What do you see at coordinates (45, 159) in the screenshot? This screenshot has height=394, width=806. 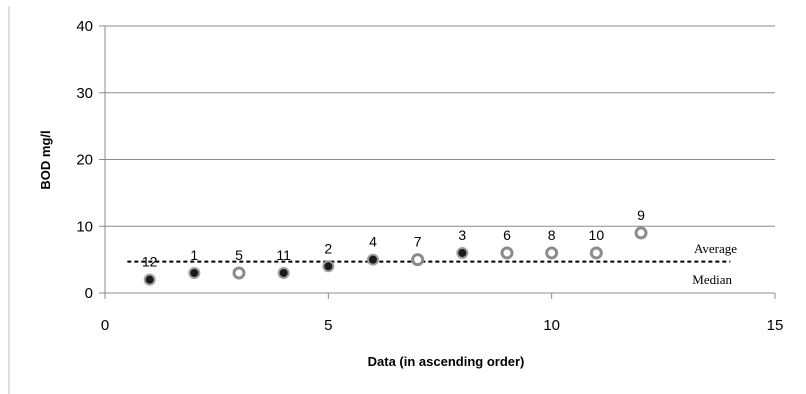 I see `y-axis-title: BOD mg/l` at bounding box center [45, 159].